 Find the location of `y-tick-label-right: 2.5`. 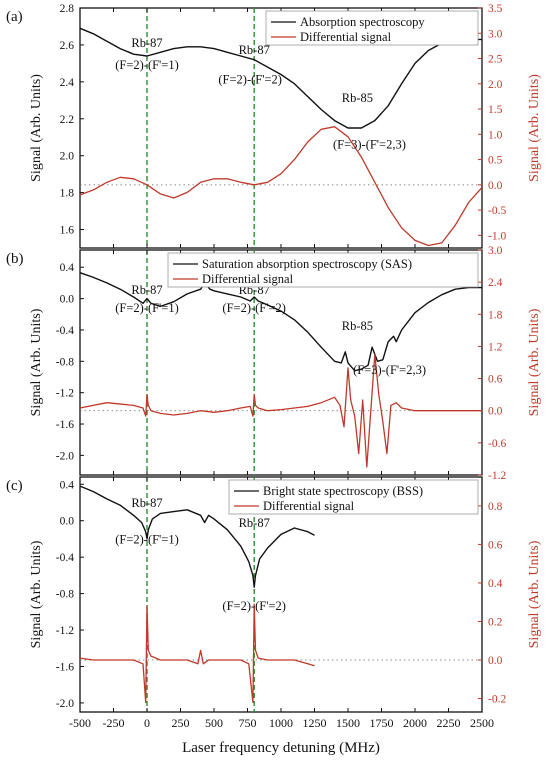

y-tick-label-right: 2.5 is located at coordinates (495, 60).